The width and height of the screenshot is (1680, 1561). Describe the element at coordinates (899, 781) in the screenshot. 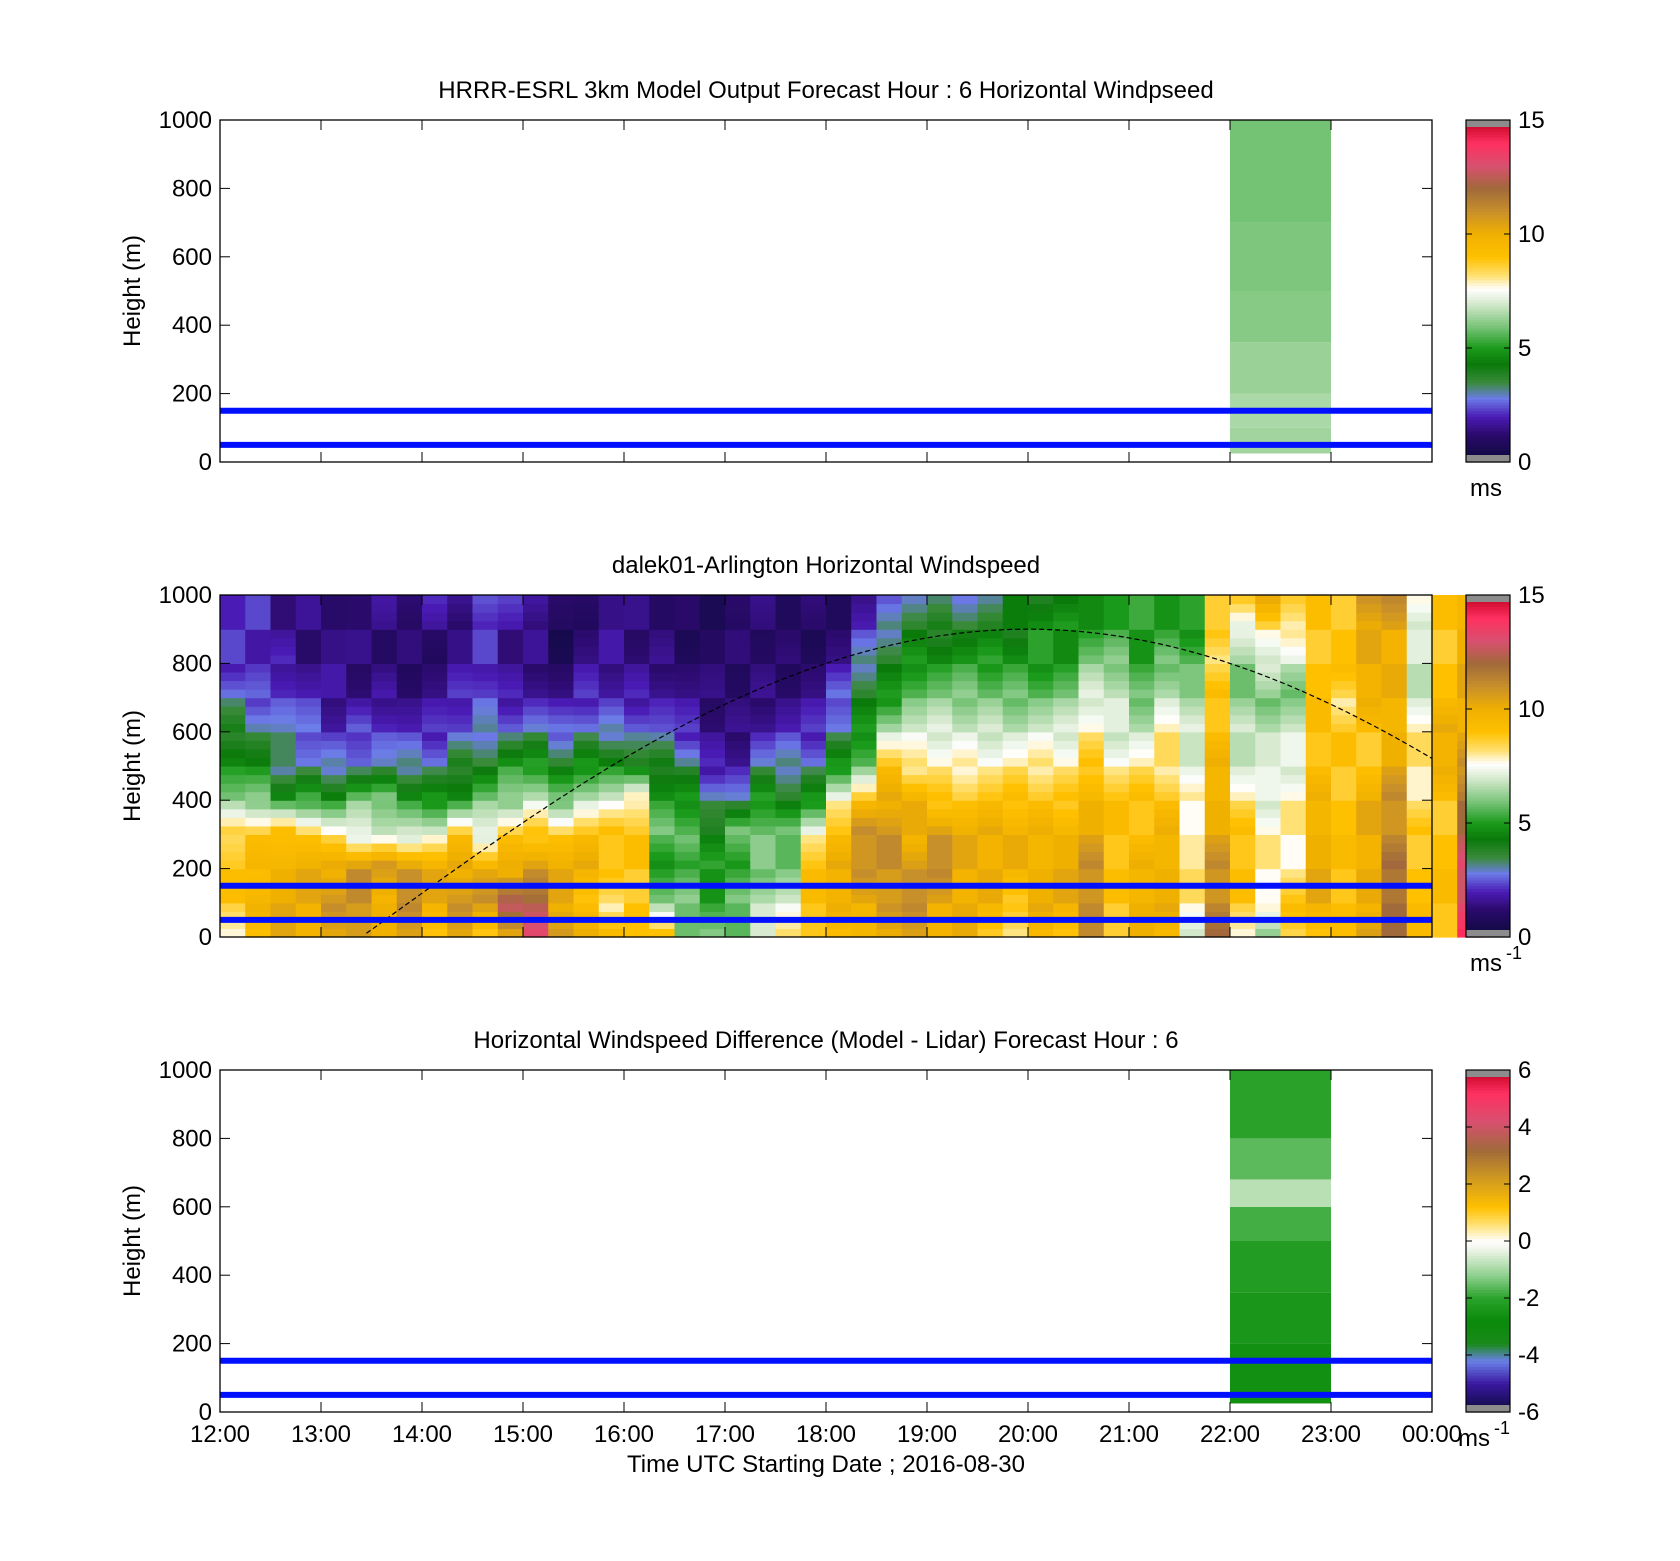

I see `solar-curve-line` at that location.